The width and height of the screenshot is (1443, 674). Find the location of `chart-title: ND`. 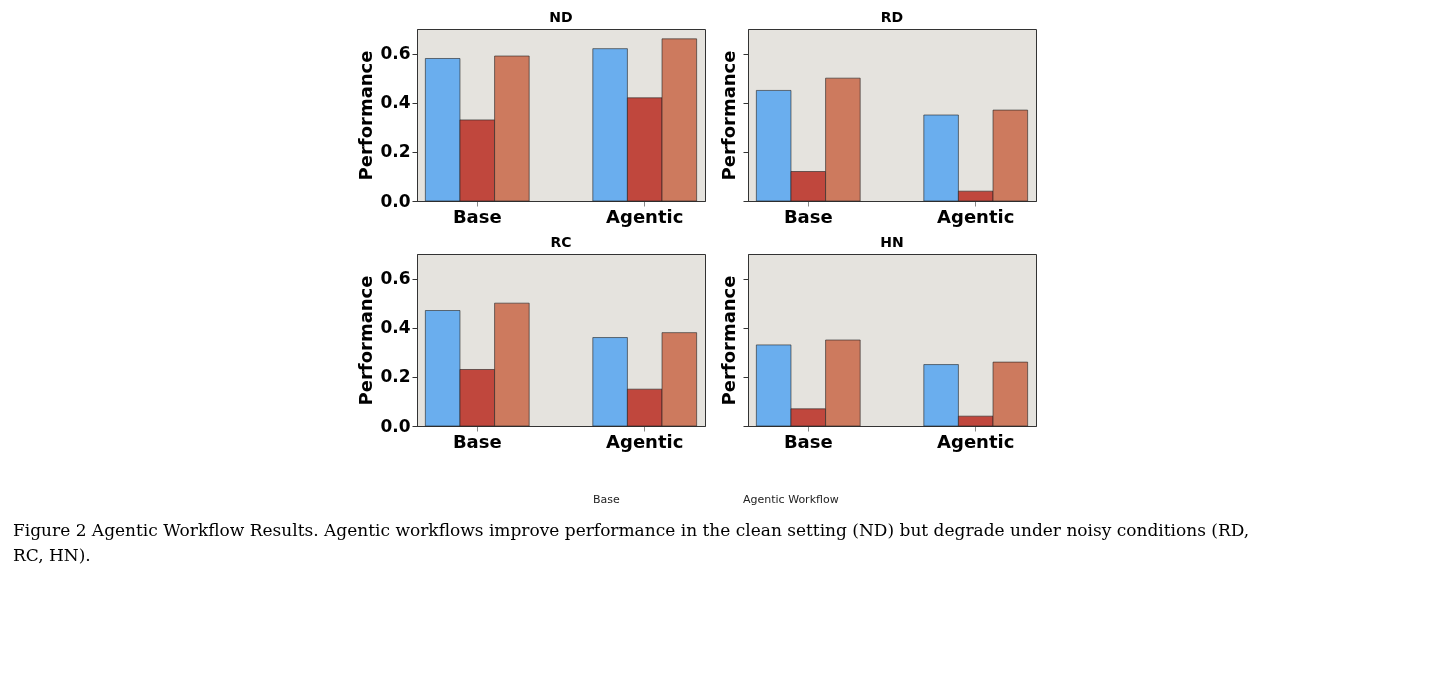

chart-title: ND is located at coordinates (561, 17).